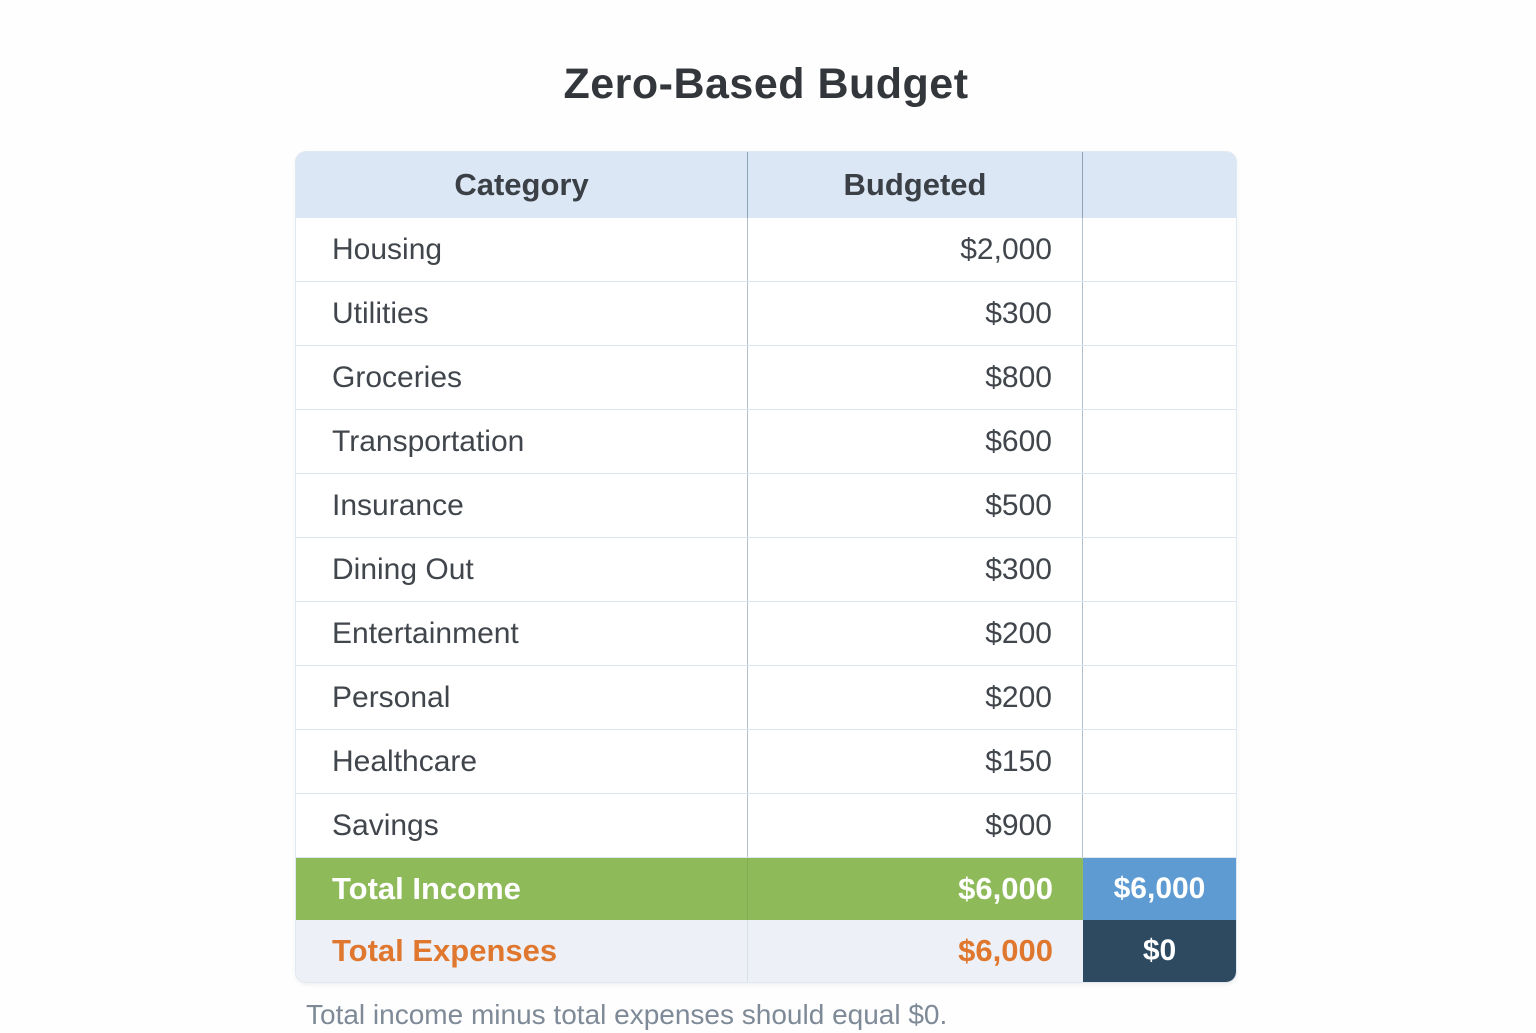 This screenshot has width=1536, height=1033. I want to click on category-label: Housing, so click(522, 249).